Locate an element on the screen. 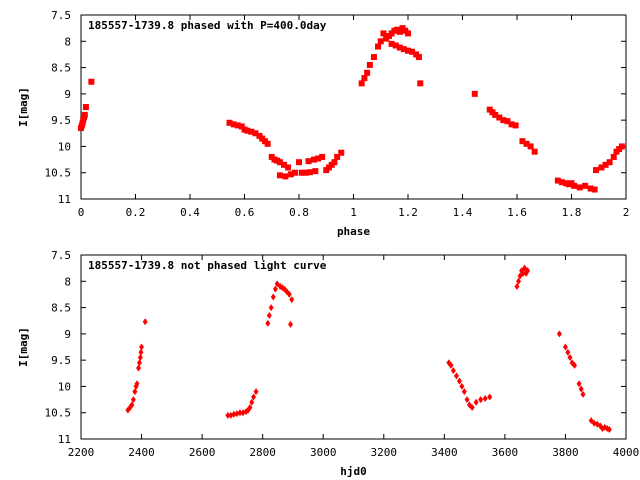 This screenshot has height=480, width=640. plot-title: 185557-1739.8 not phased light curve is located at coordinates (207, 265).